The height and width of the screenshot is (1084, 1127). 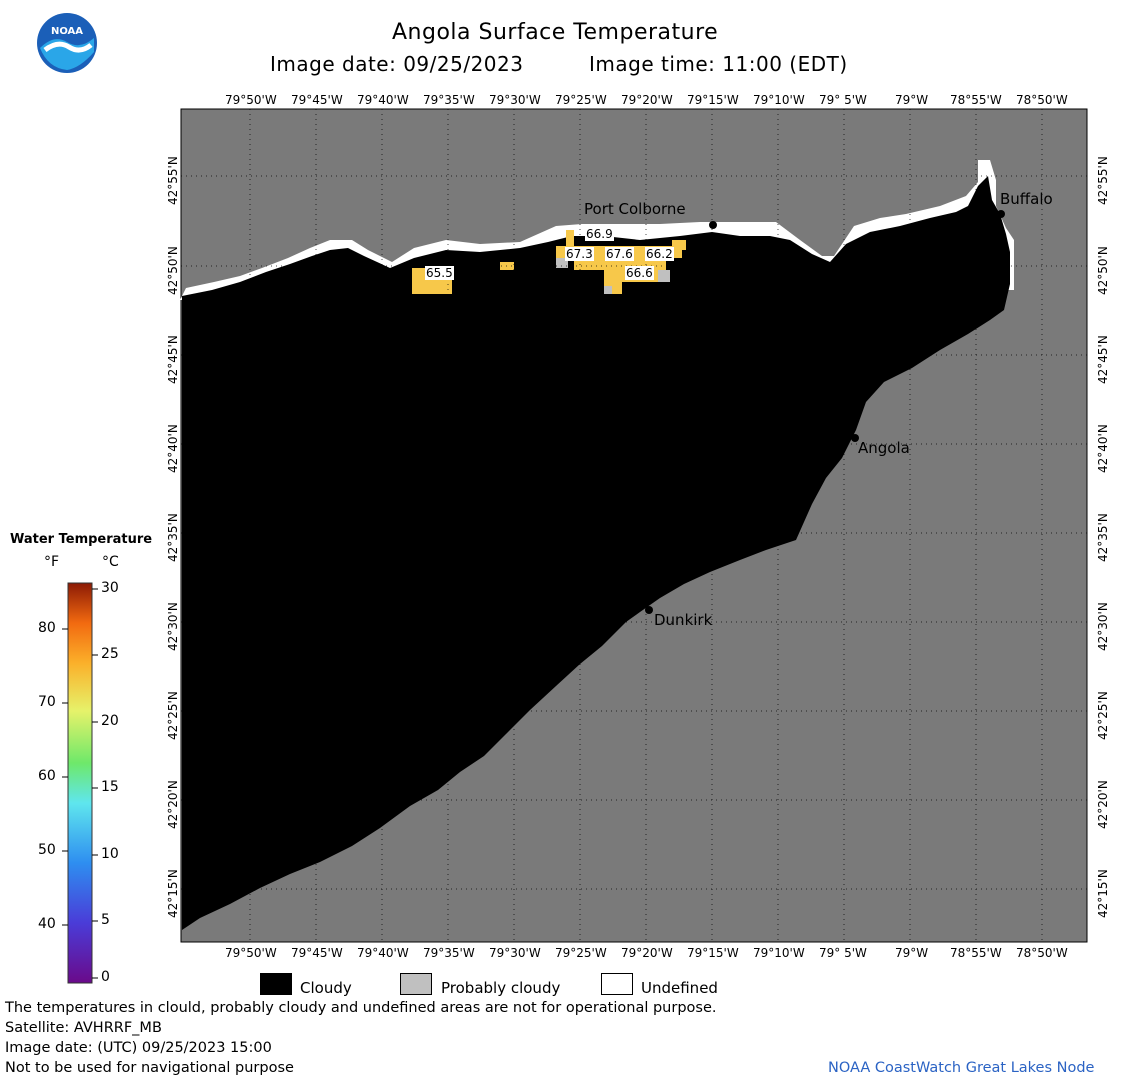 I want to click on noaa-logo-icon: NOAA, so click(x=67, y=43).